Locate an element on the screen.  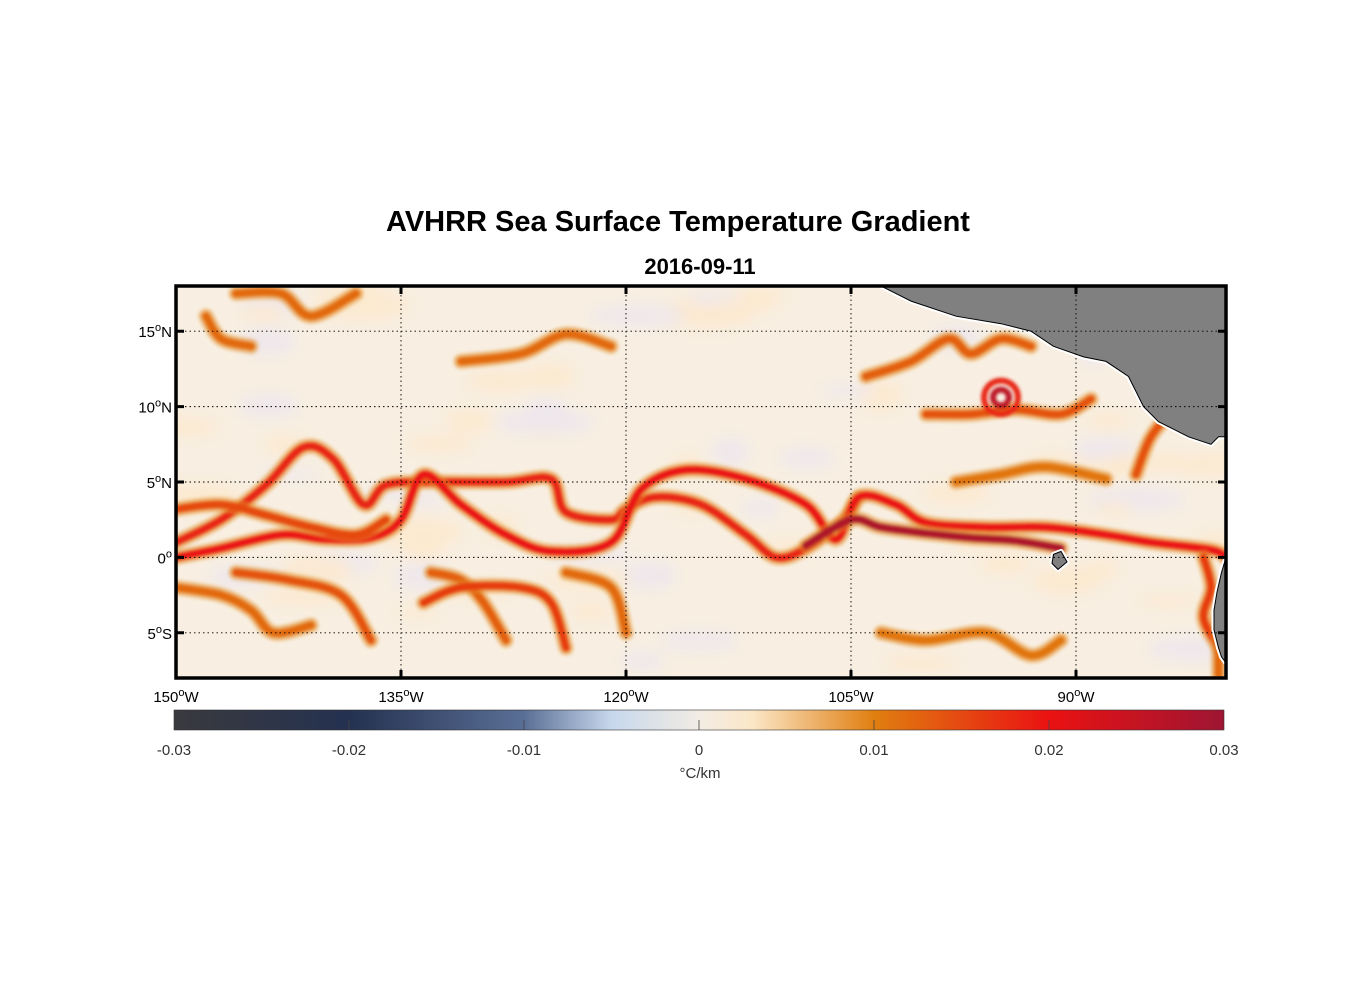
colorbar-tick-label: -0.02 is located at coordinates (349, 750).